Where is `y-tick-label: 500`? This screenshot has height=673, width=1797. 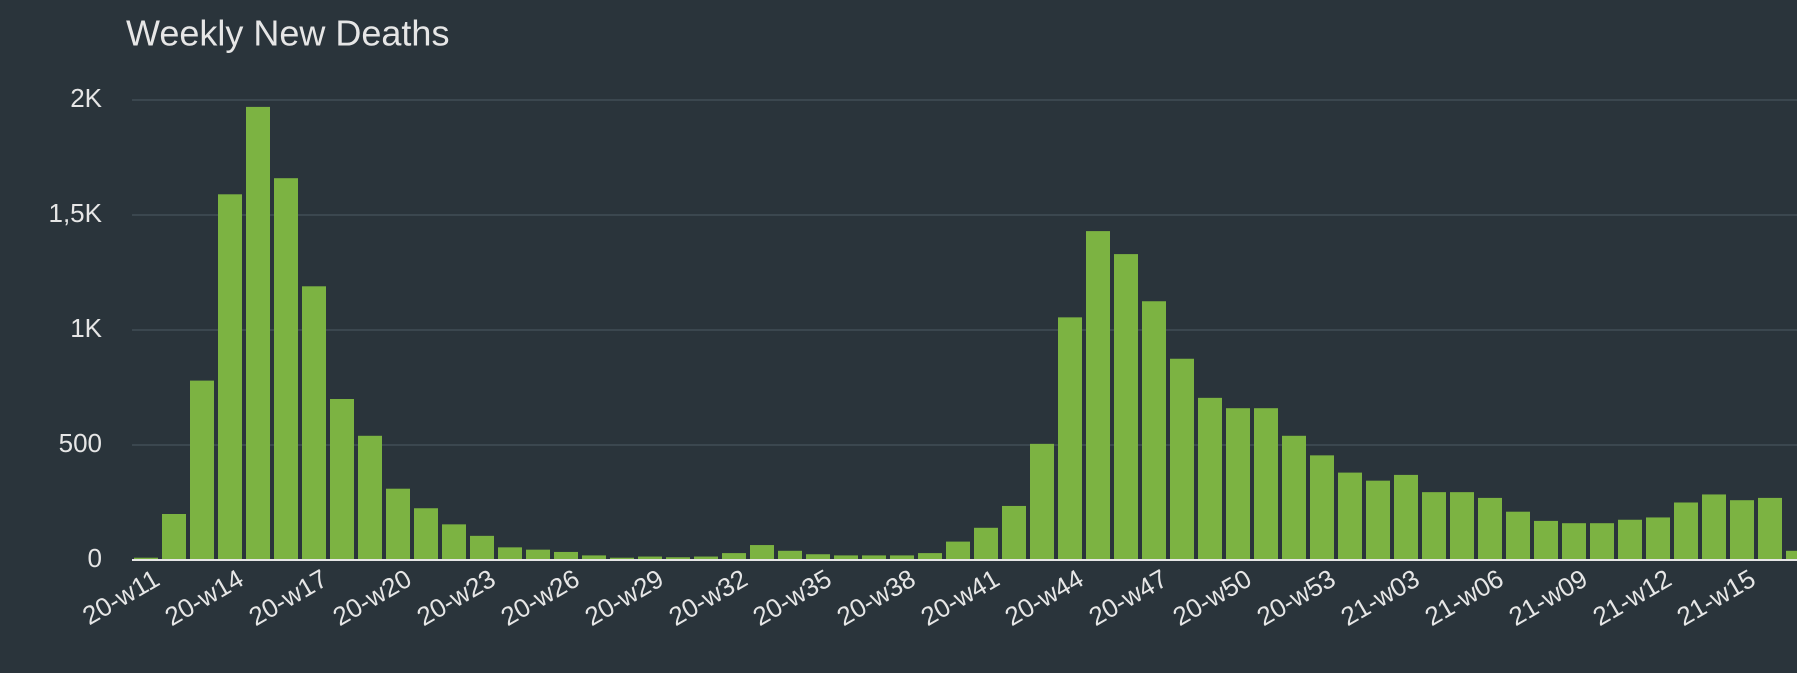
y-tick-label: 500 is located at coordinates (80, 443).